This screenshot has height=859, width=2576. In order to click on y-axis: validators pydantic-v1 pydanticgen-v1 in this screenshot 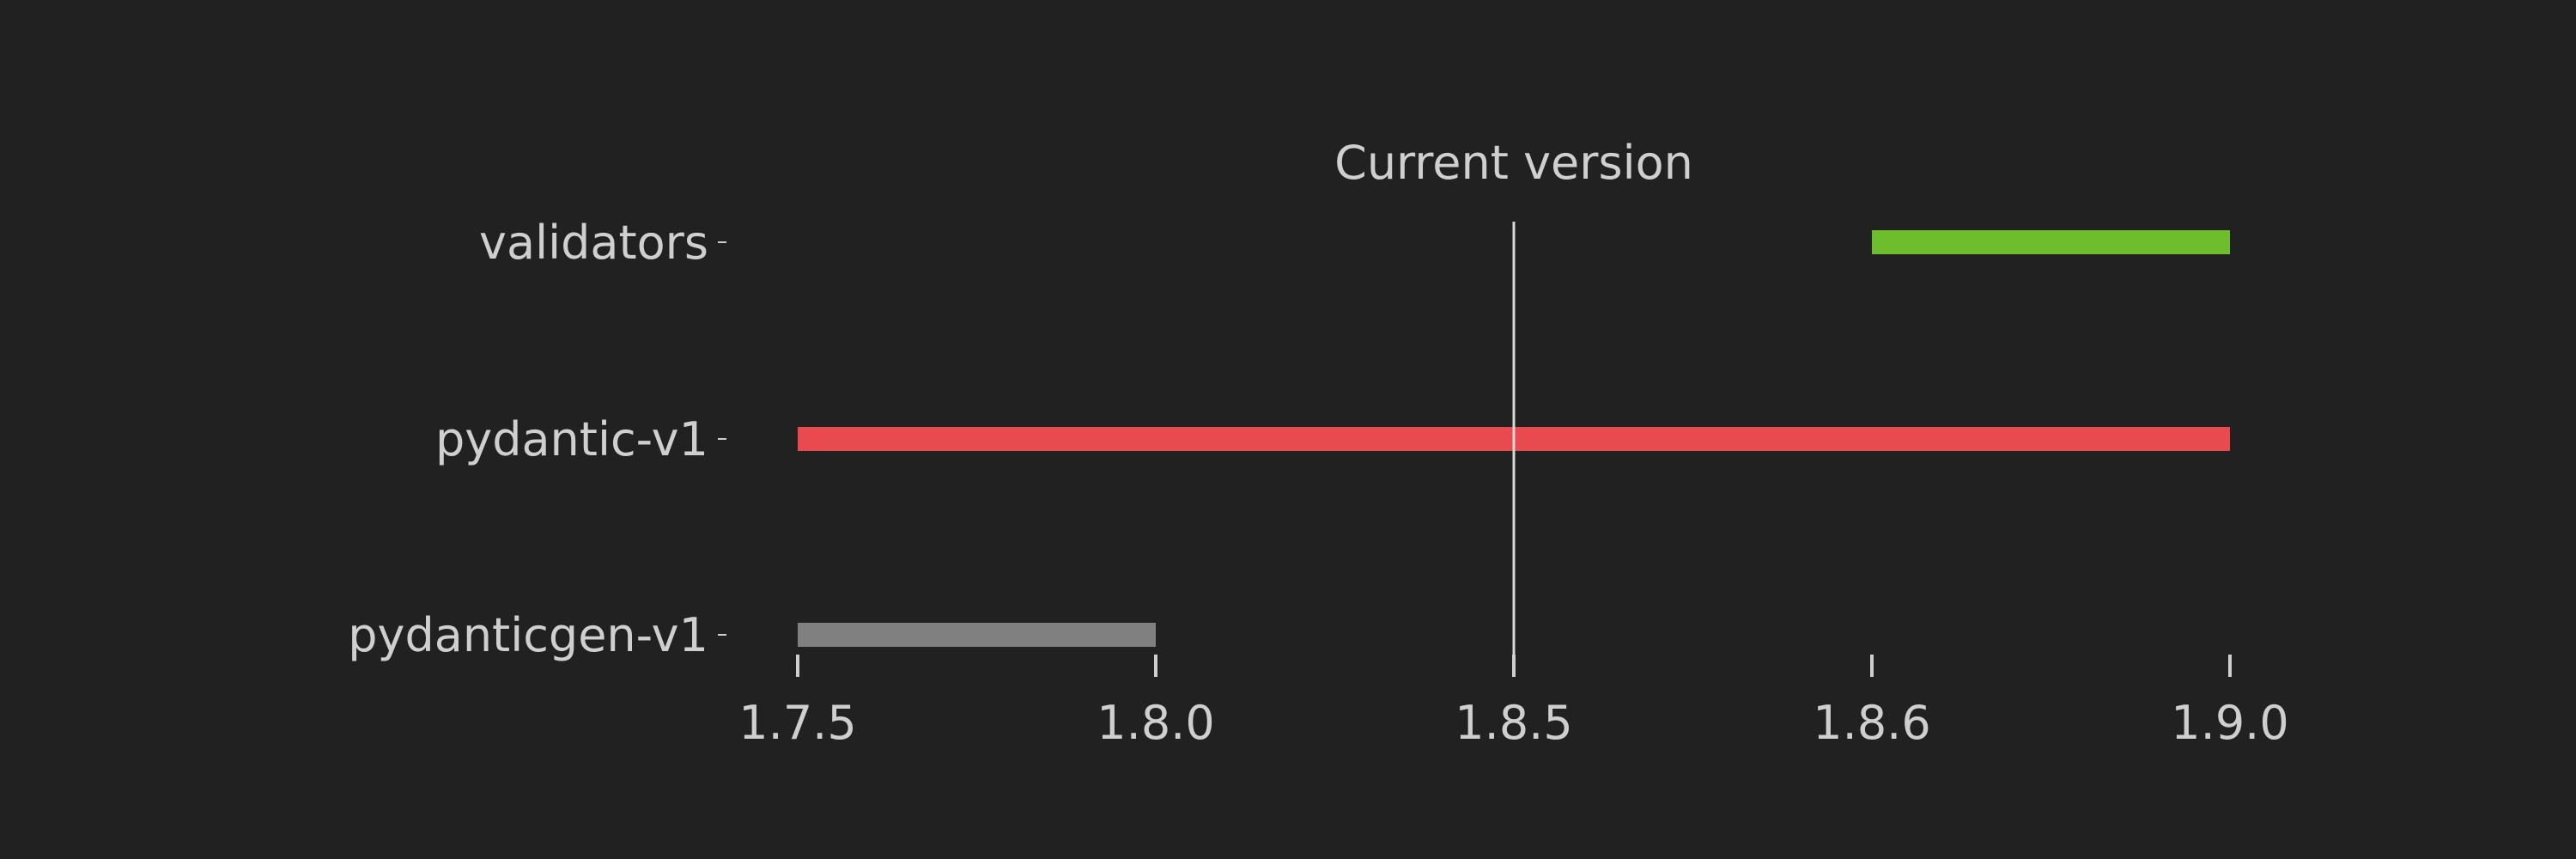, I will do `click(537, 439)`.